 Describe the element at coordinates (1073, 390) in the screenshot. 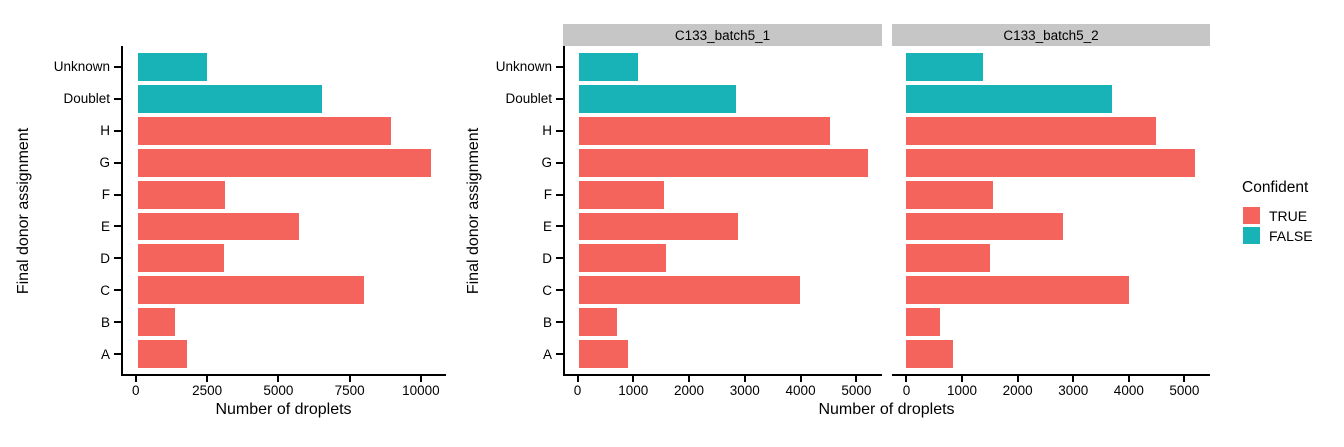

I see `x-axis-tick-label: 3000` at that location.